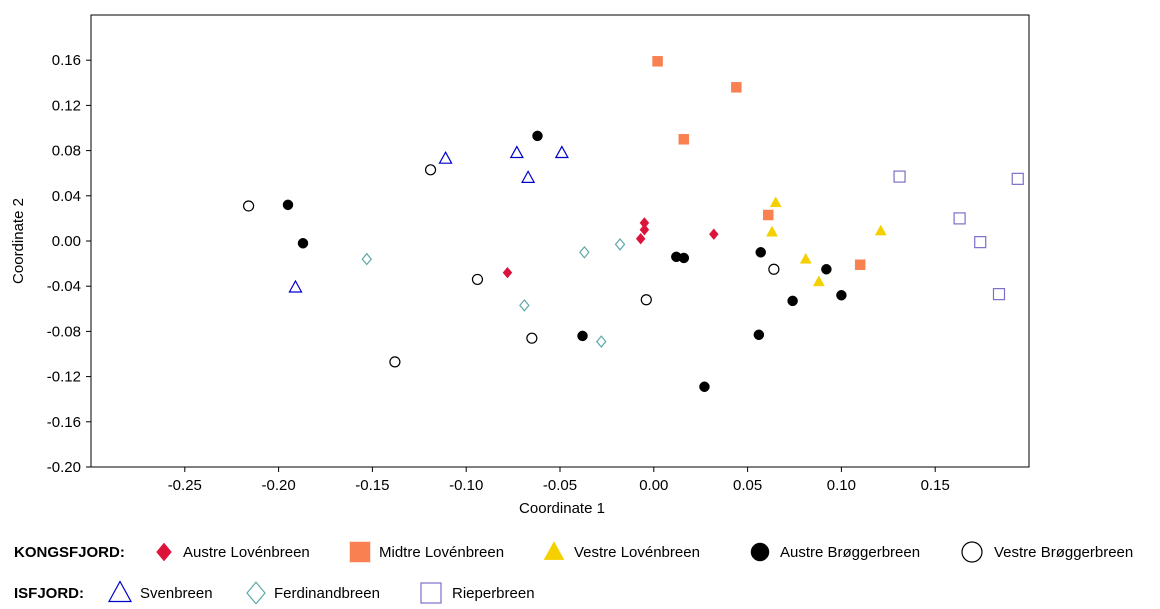 Image resolution: width=1160 pixels, height=609 pixels. I want to click on x-tick-label: -0.10, so click(466, 485).